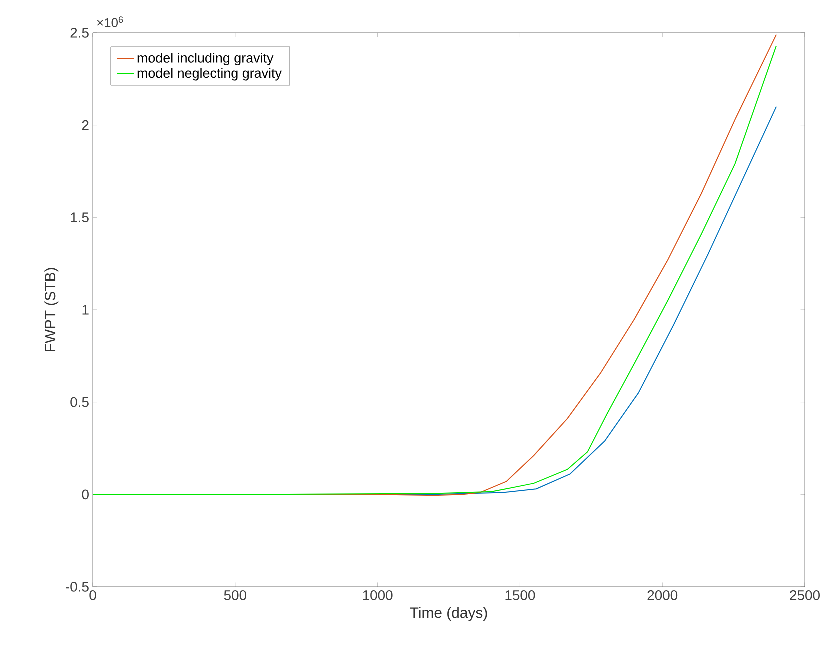 The image size is (825, 661). Describe the element at coordinates (805, 595) in the screenshot. I see `x-tick-label: 2500` at that location.